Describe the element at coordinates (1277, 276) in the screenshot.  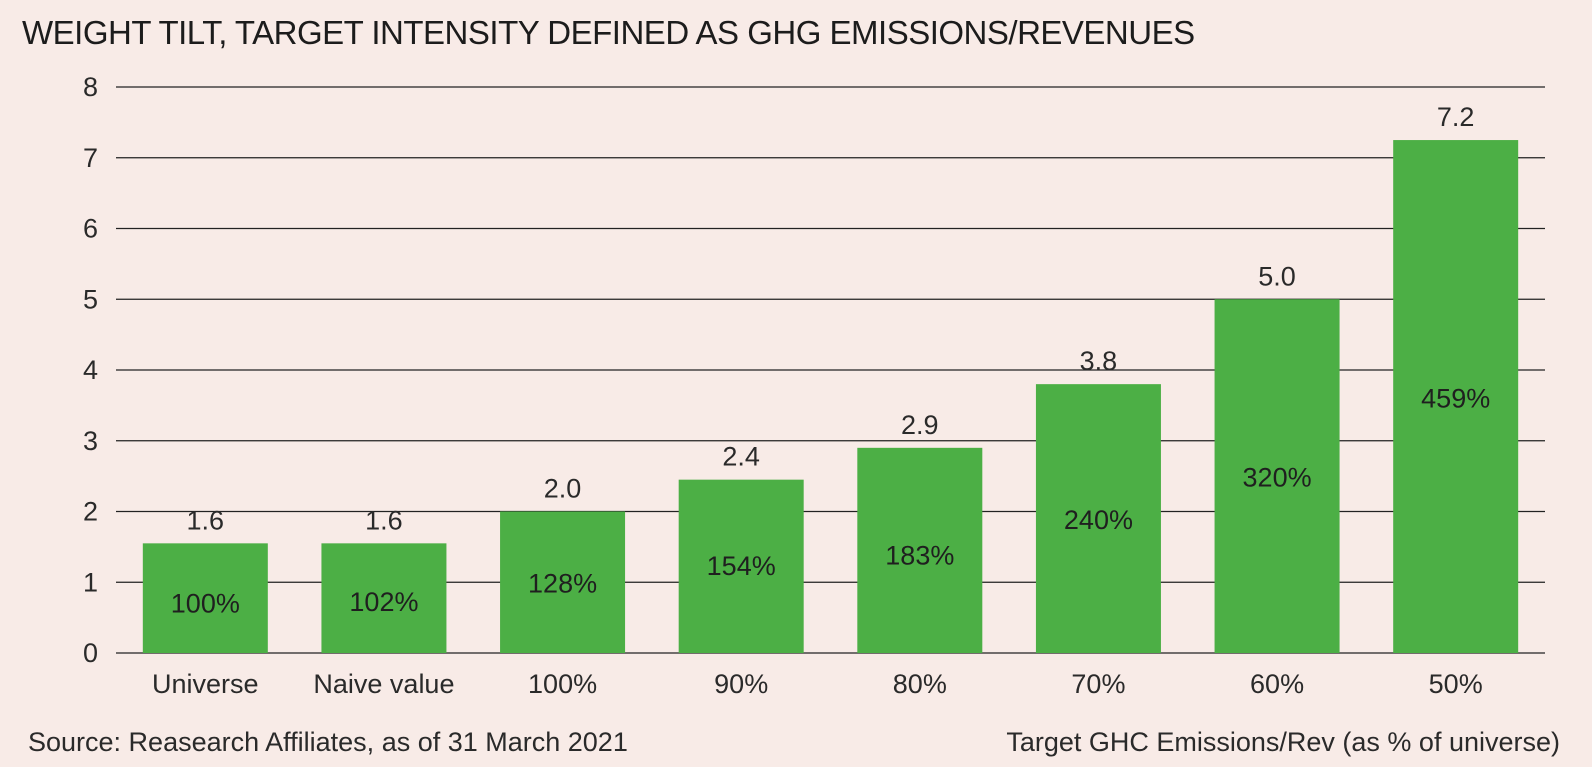
I see `value-label-6: 5.0` at that location.